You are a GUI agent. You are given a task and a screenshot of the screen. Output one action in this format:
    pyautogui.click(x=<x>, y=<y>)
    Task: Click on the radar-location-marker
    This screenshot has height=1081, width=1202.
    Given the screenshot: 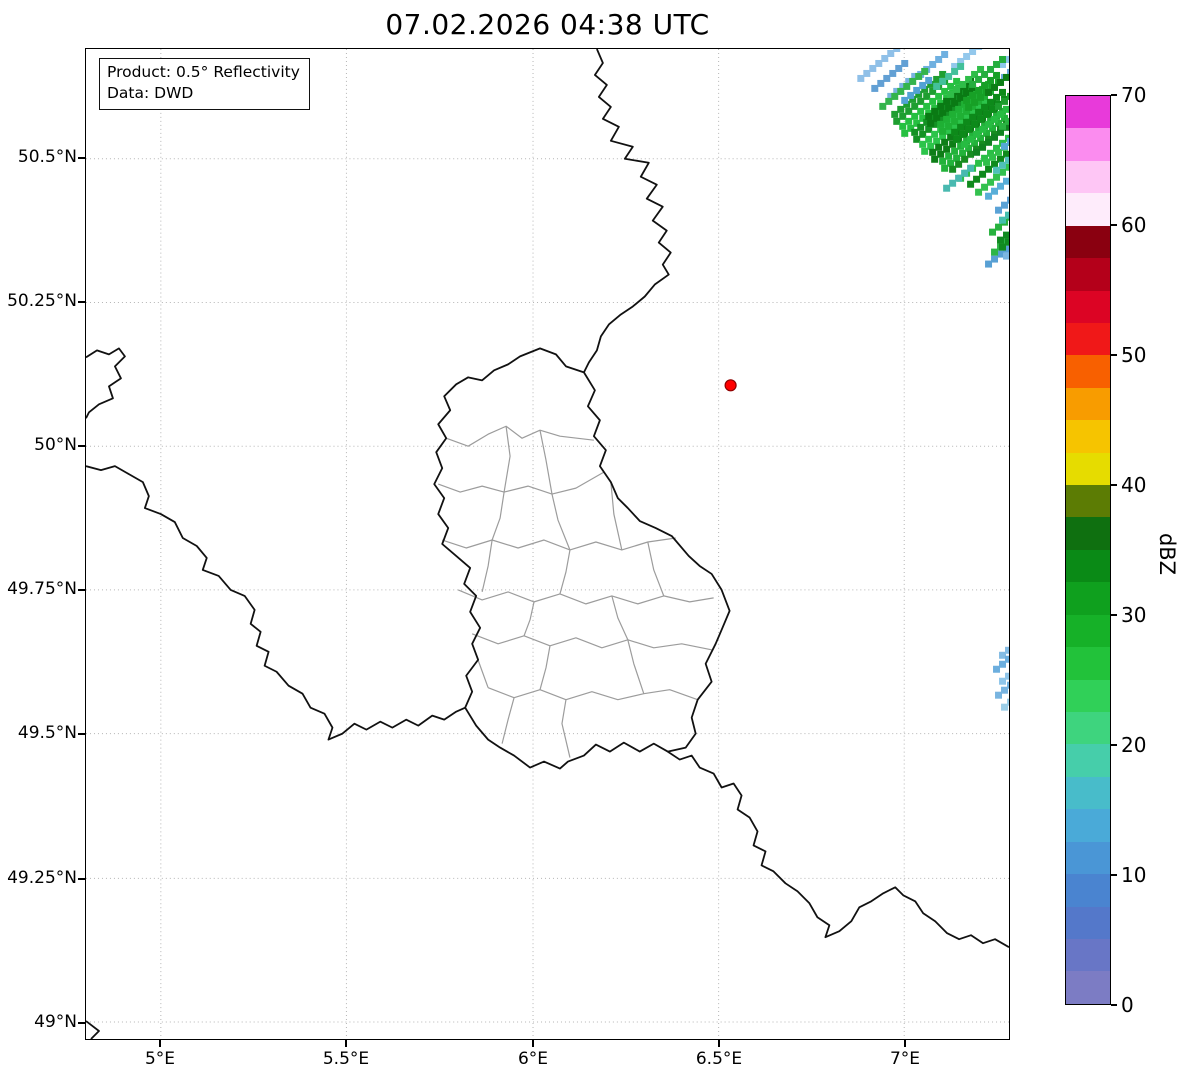 What is the action you would take?
    pyautogui.click(x=730, y=385)
    